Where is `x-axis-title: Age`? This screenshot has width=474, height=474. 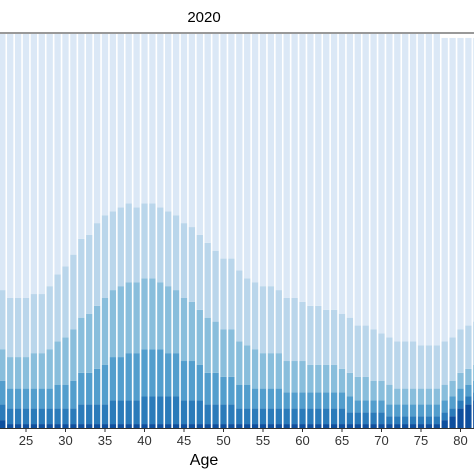 x-axis-title: Age is located at coordinates (204, 460).